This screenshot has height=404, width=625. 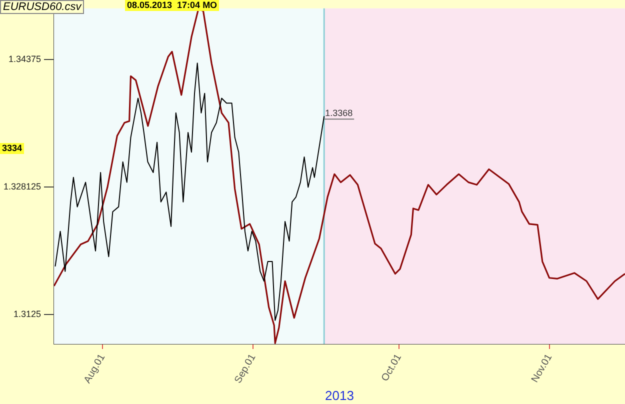 I want to click on annotation: 1.3368, so click(x=339, y=113).